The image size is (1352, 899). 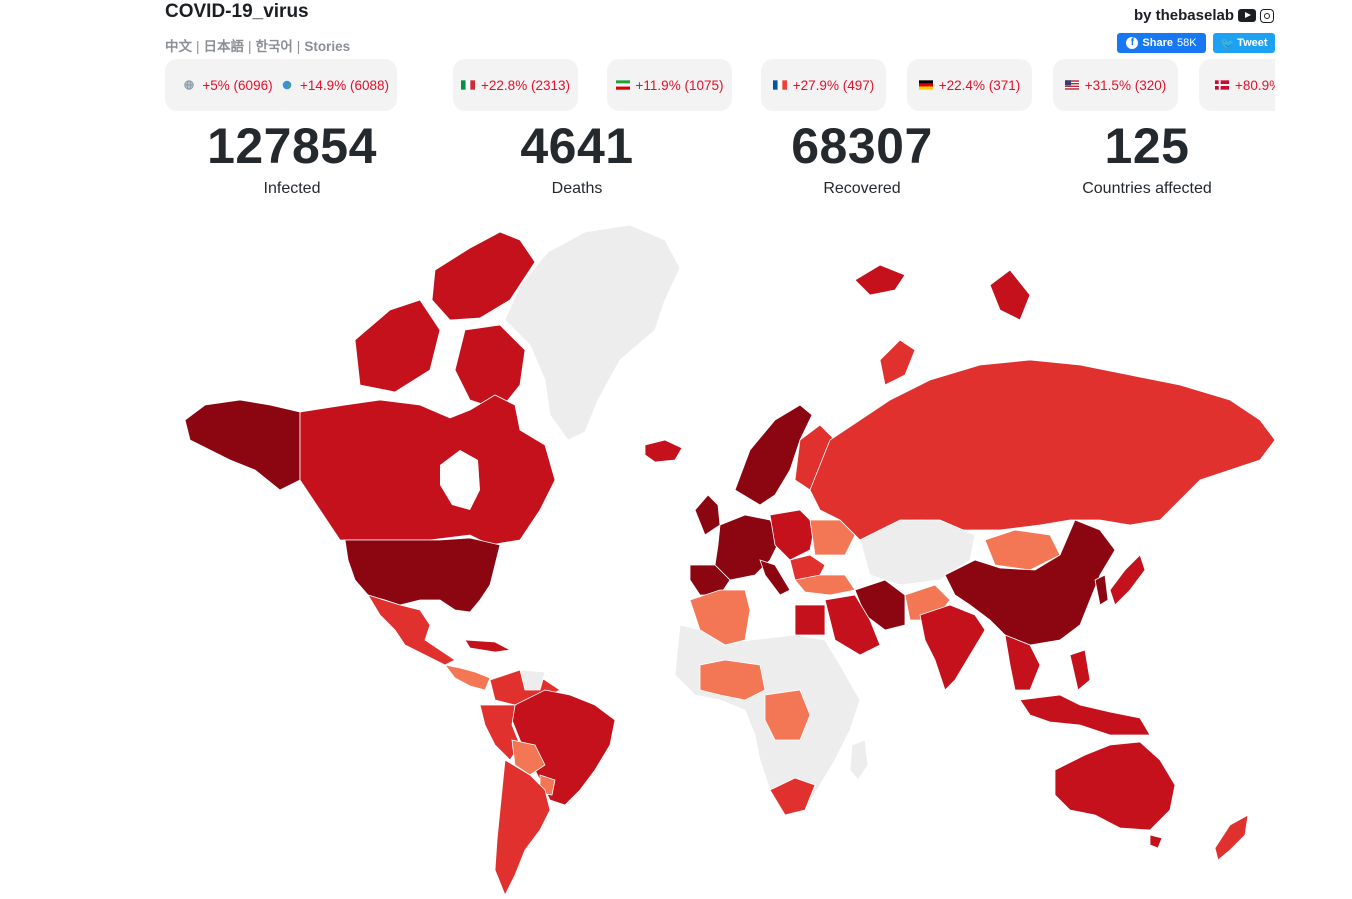 What do you see at coordinates (832, 537) in the screenshot?
I see `map-country-ukraine` at bounding box center [832, 537].